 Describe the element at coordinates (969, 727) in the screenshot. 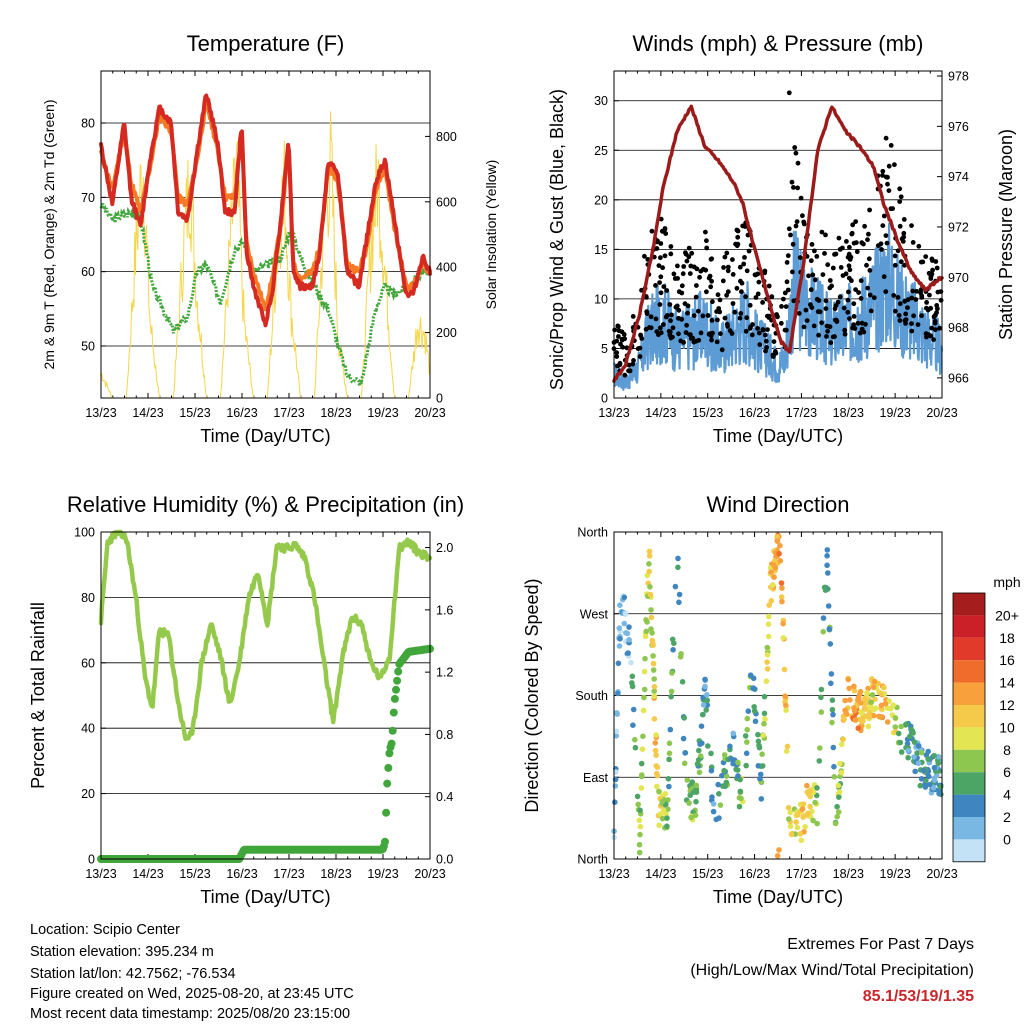

I see `colorbar-frame` at that location.